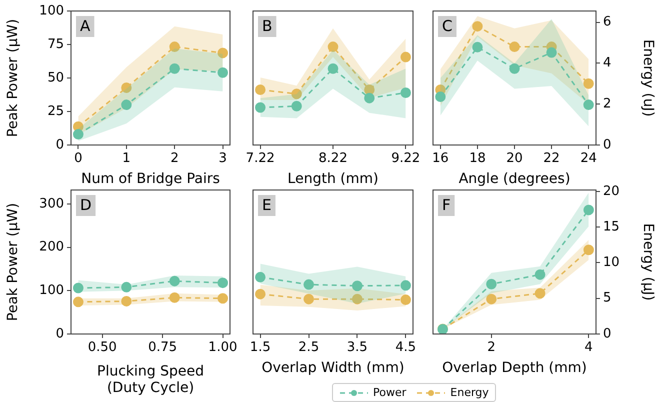 Image resolution: width=665 pixels, height=402 pixels. I want to click on y2-axis-title: Energy (µJ), so click(648, 262).